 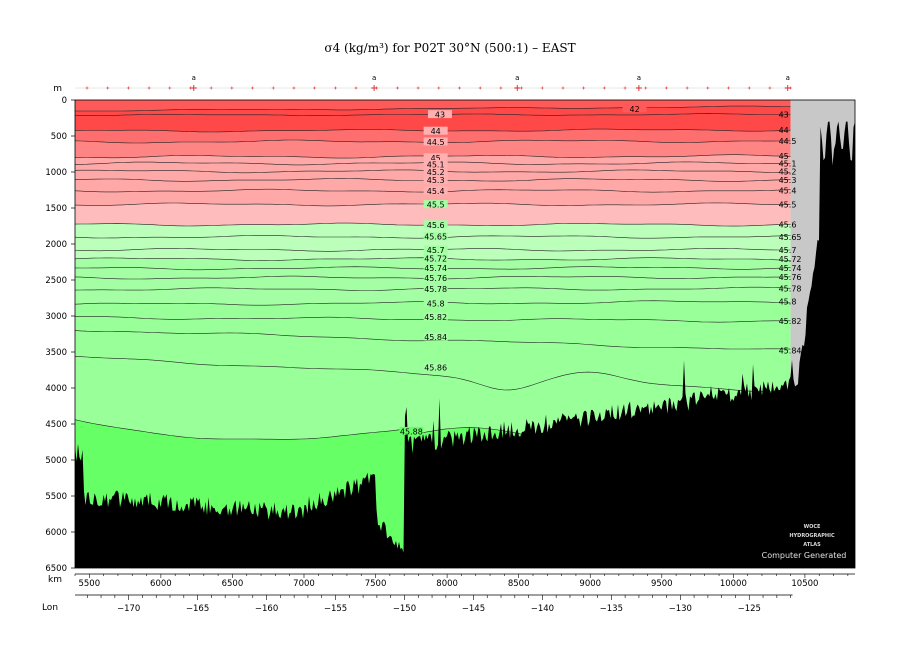 What do you see at coordinates (56, 353) in the screenshot?
I see `depth-tick-label-3500: 3500` at bounding box center [56, 353].